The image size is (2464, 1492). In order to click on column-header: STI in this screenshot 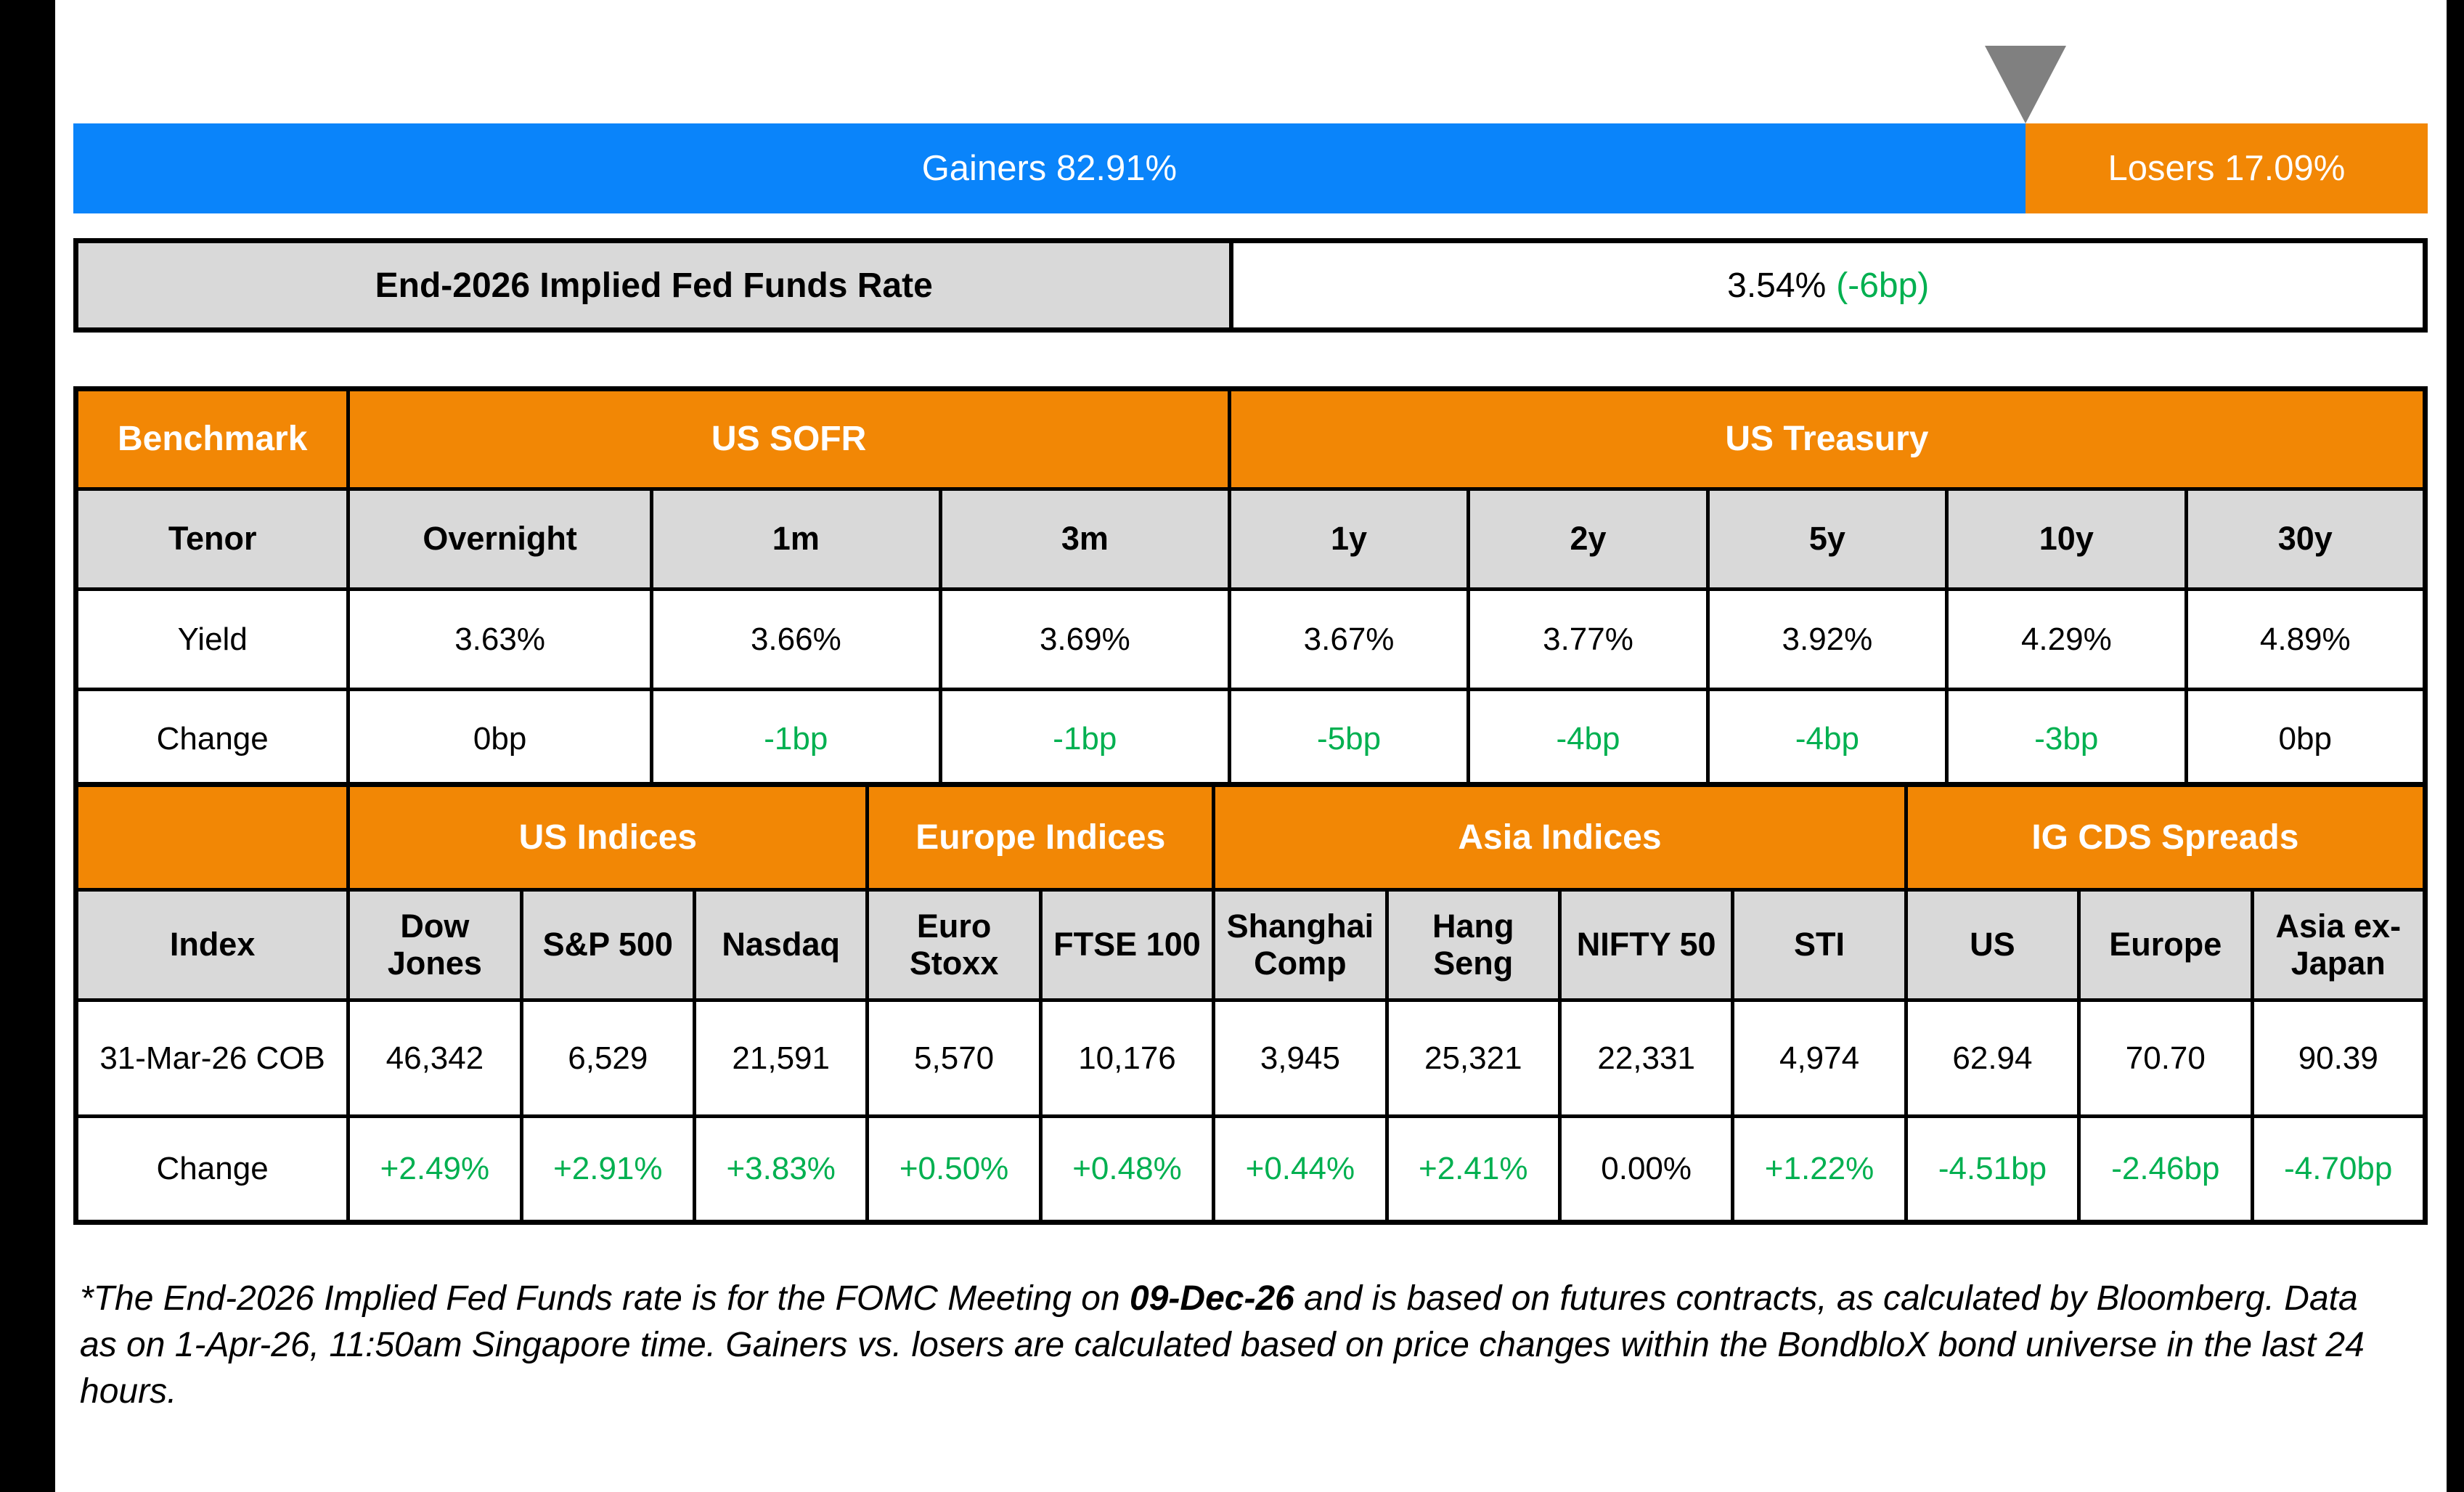, I will do `click(1820, 945)`.